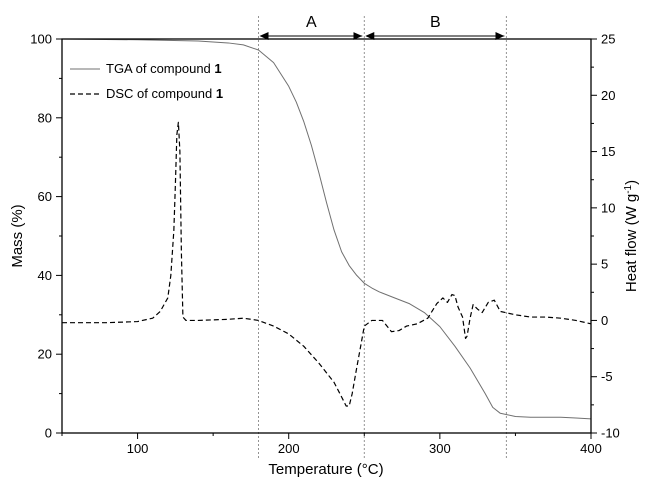  I want to click on y-tick-label: 20, so click(45, 354).